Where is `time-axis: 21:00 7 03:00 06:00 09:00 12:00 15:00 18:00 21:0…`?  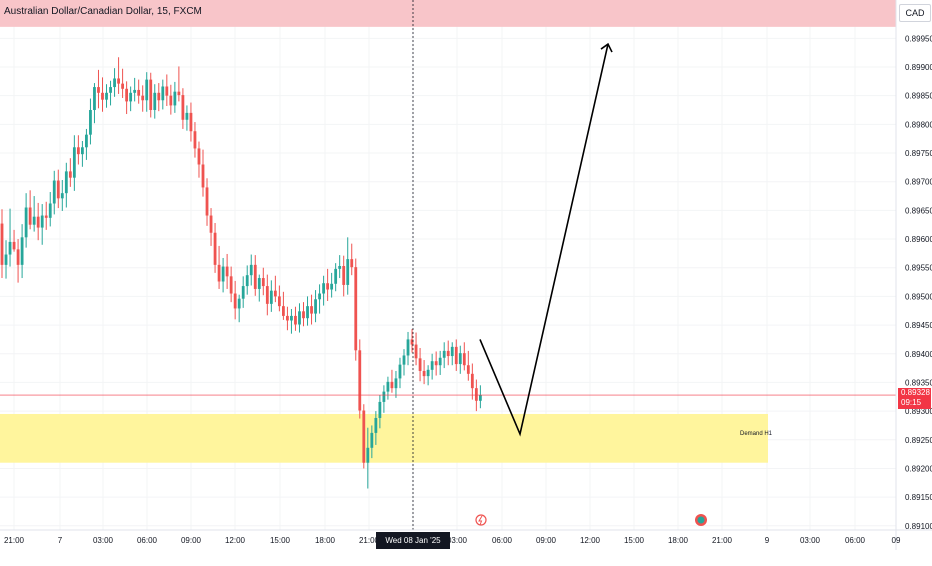 time-axis: 21:00 7 03:00 06:00 09:00 12:00 15:00 18:00 21:0… is located at coordinates (466, 537).